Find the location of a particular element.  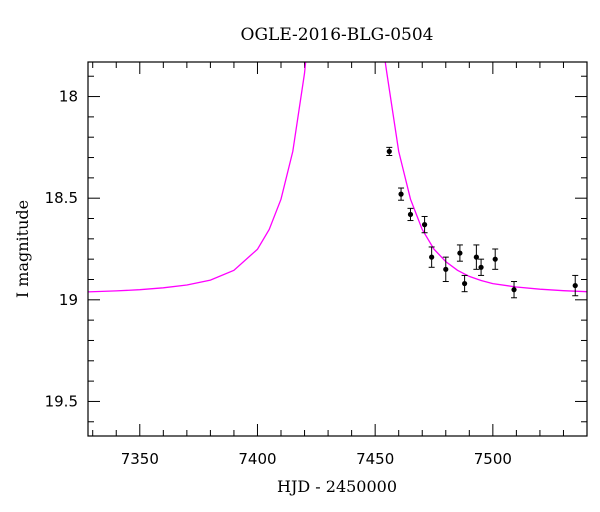

x-tick-label: 7450 is located at coordinates (375, 459).